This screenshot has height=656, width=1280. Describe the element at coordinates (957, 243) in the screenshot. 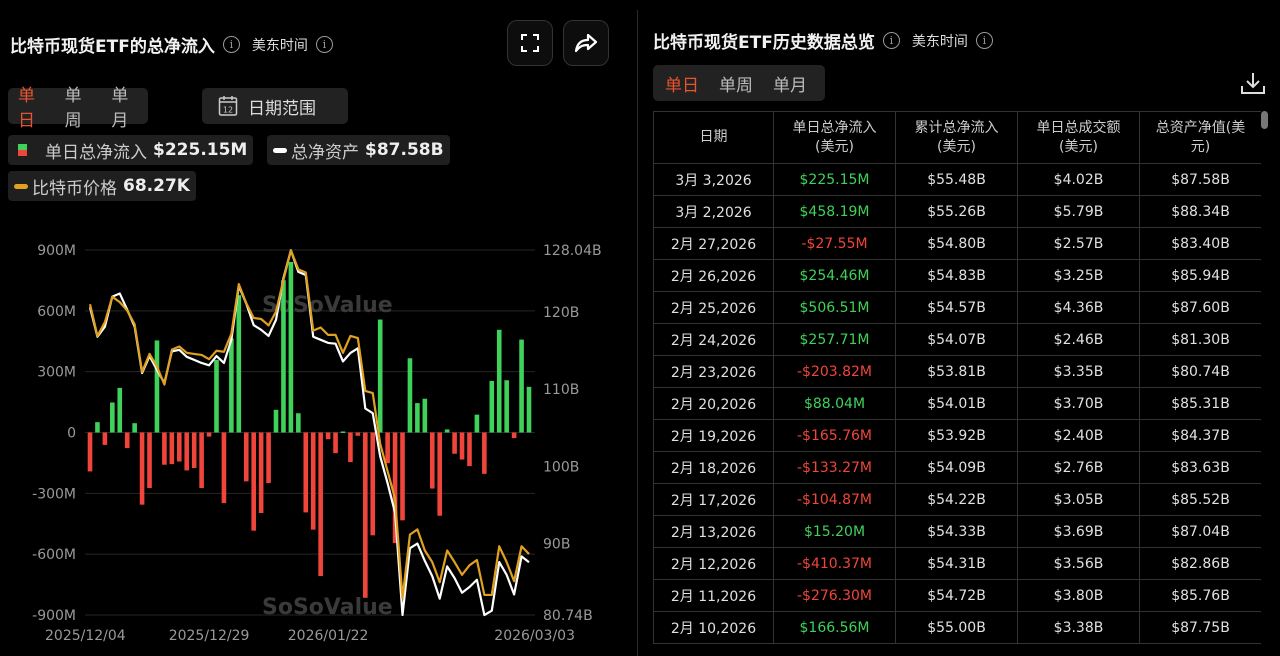

I see `table-row: 2月 27,2026 -$27.55M $54.80B $2.57B $83.40B` at that location.